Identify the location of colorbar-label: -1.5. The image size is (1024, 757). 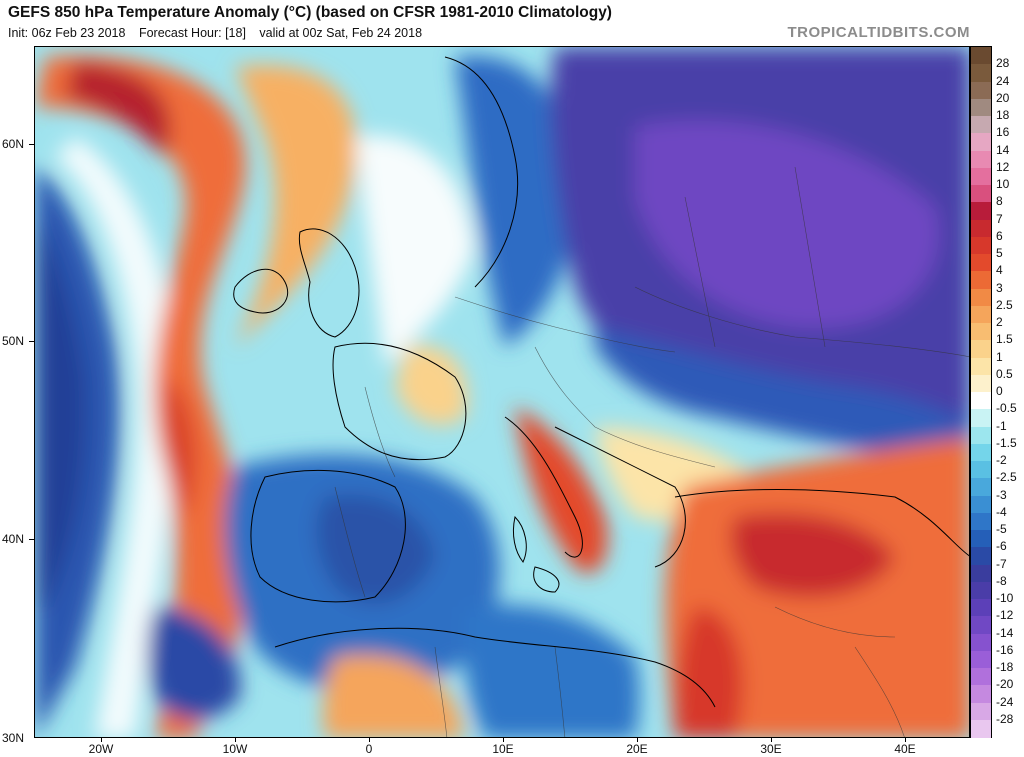
(1006, 442).